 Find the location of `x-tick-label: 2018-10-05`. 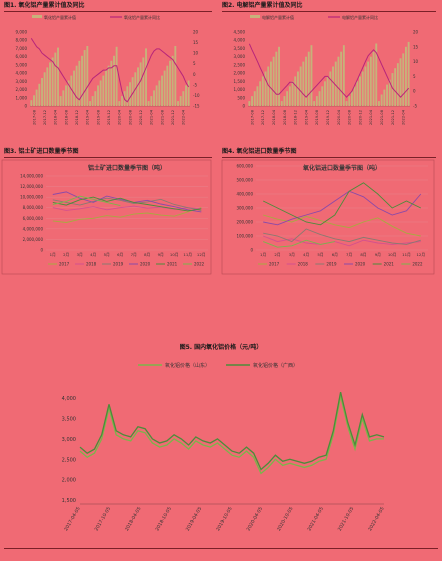

x-tick-label: 2018-10-05 is located at coordinates (163, 519).